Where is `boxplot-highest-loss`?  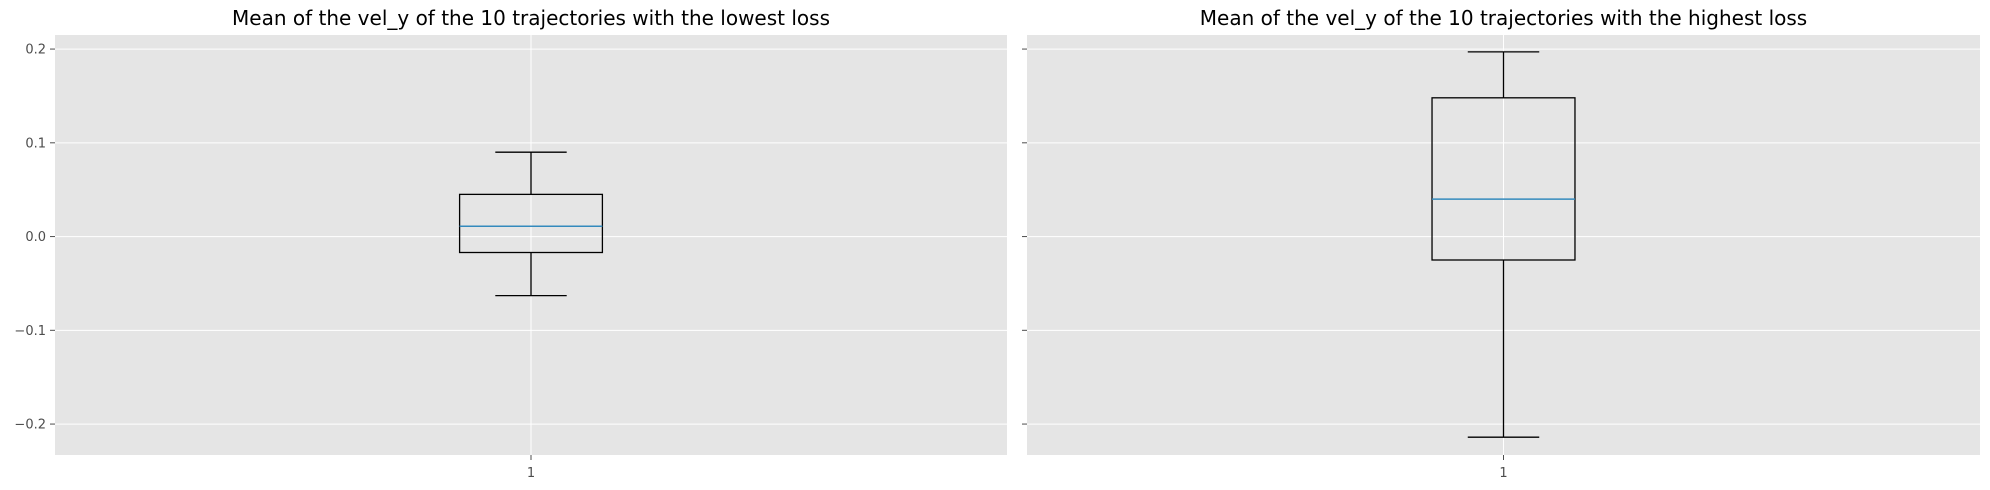
boxplot-highest-loss is located at coordinates (1503, 244).